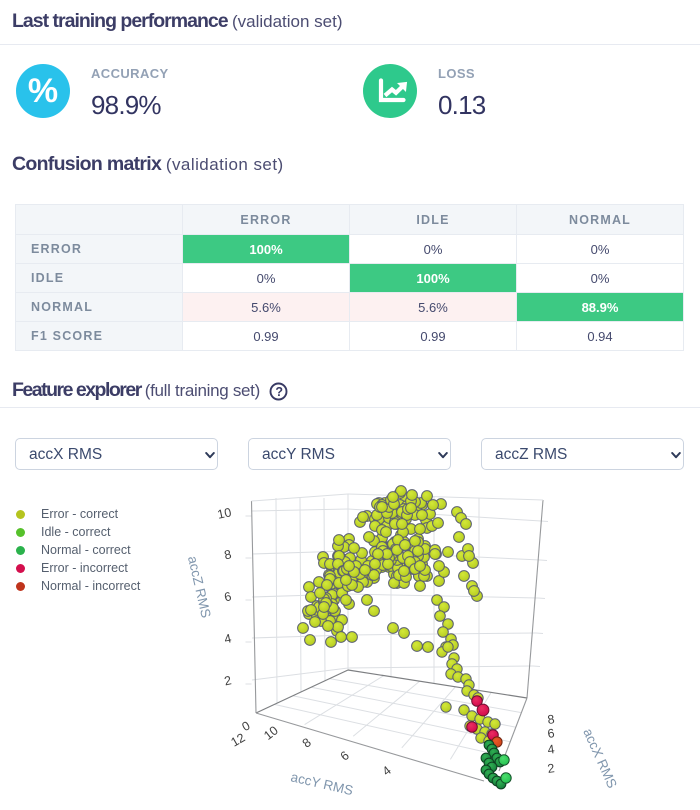 Image resolution: width=700 pixels, height=810 pixels. What do you see at coordinates (199, 587) in the screenshot?
I see `svg-text: accZ RMS` at bounding box center [199, 587].